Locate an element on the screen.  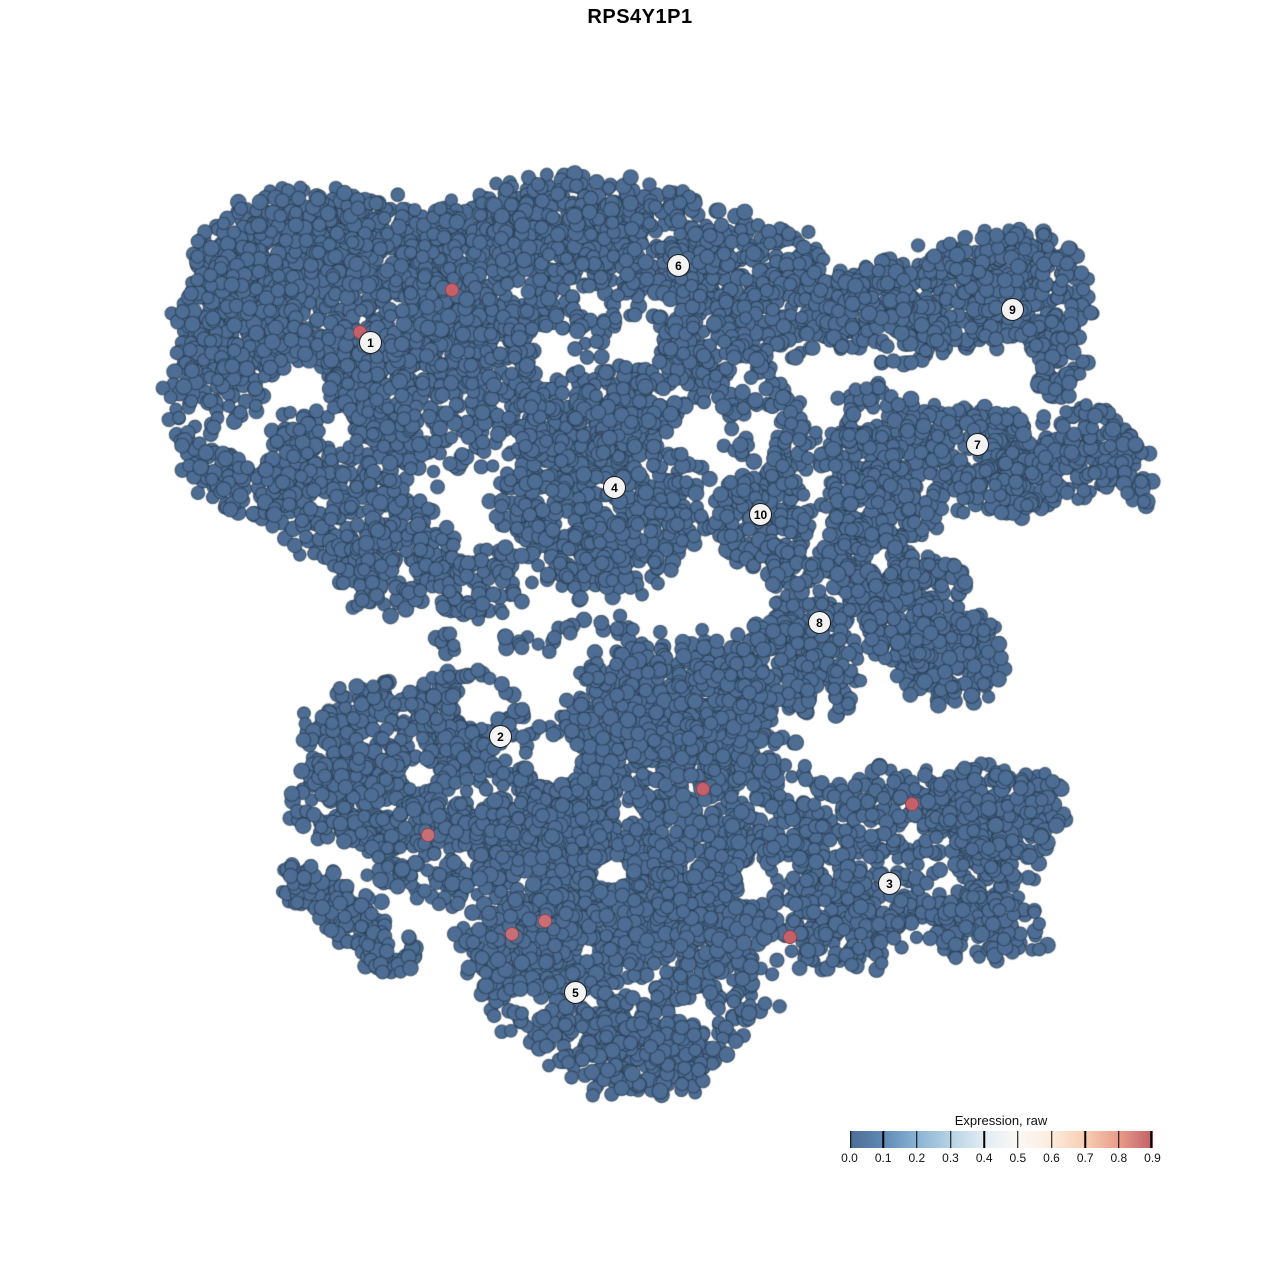
cluster-label-7: 7 is located at coordinates (977, 444).